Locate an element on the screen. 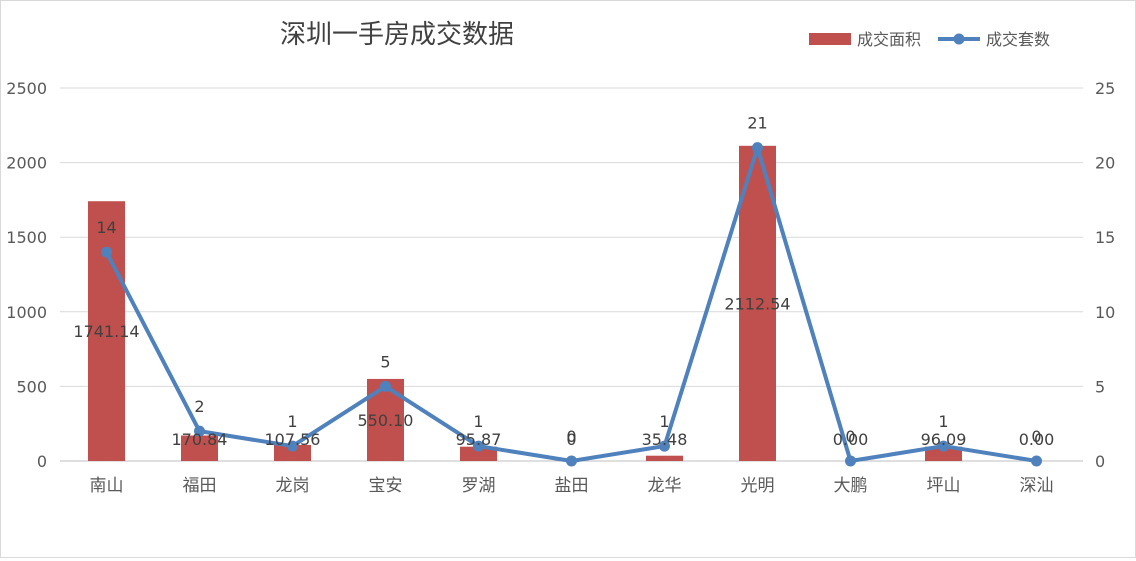 This screenshot has height=561, width=1136. y-right-tick-label: 0 is located at coordinates (1100, 461).